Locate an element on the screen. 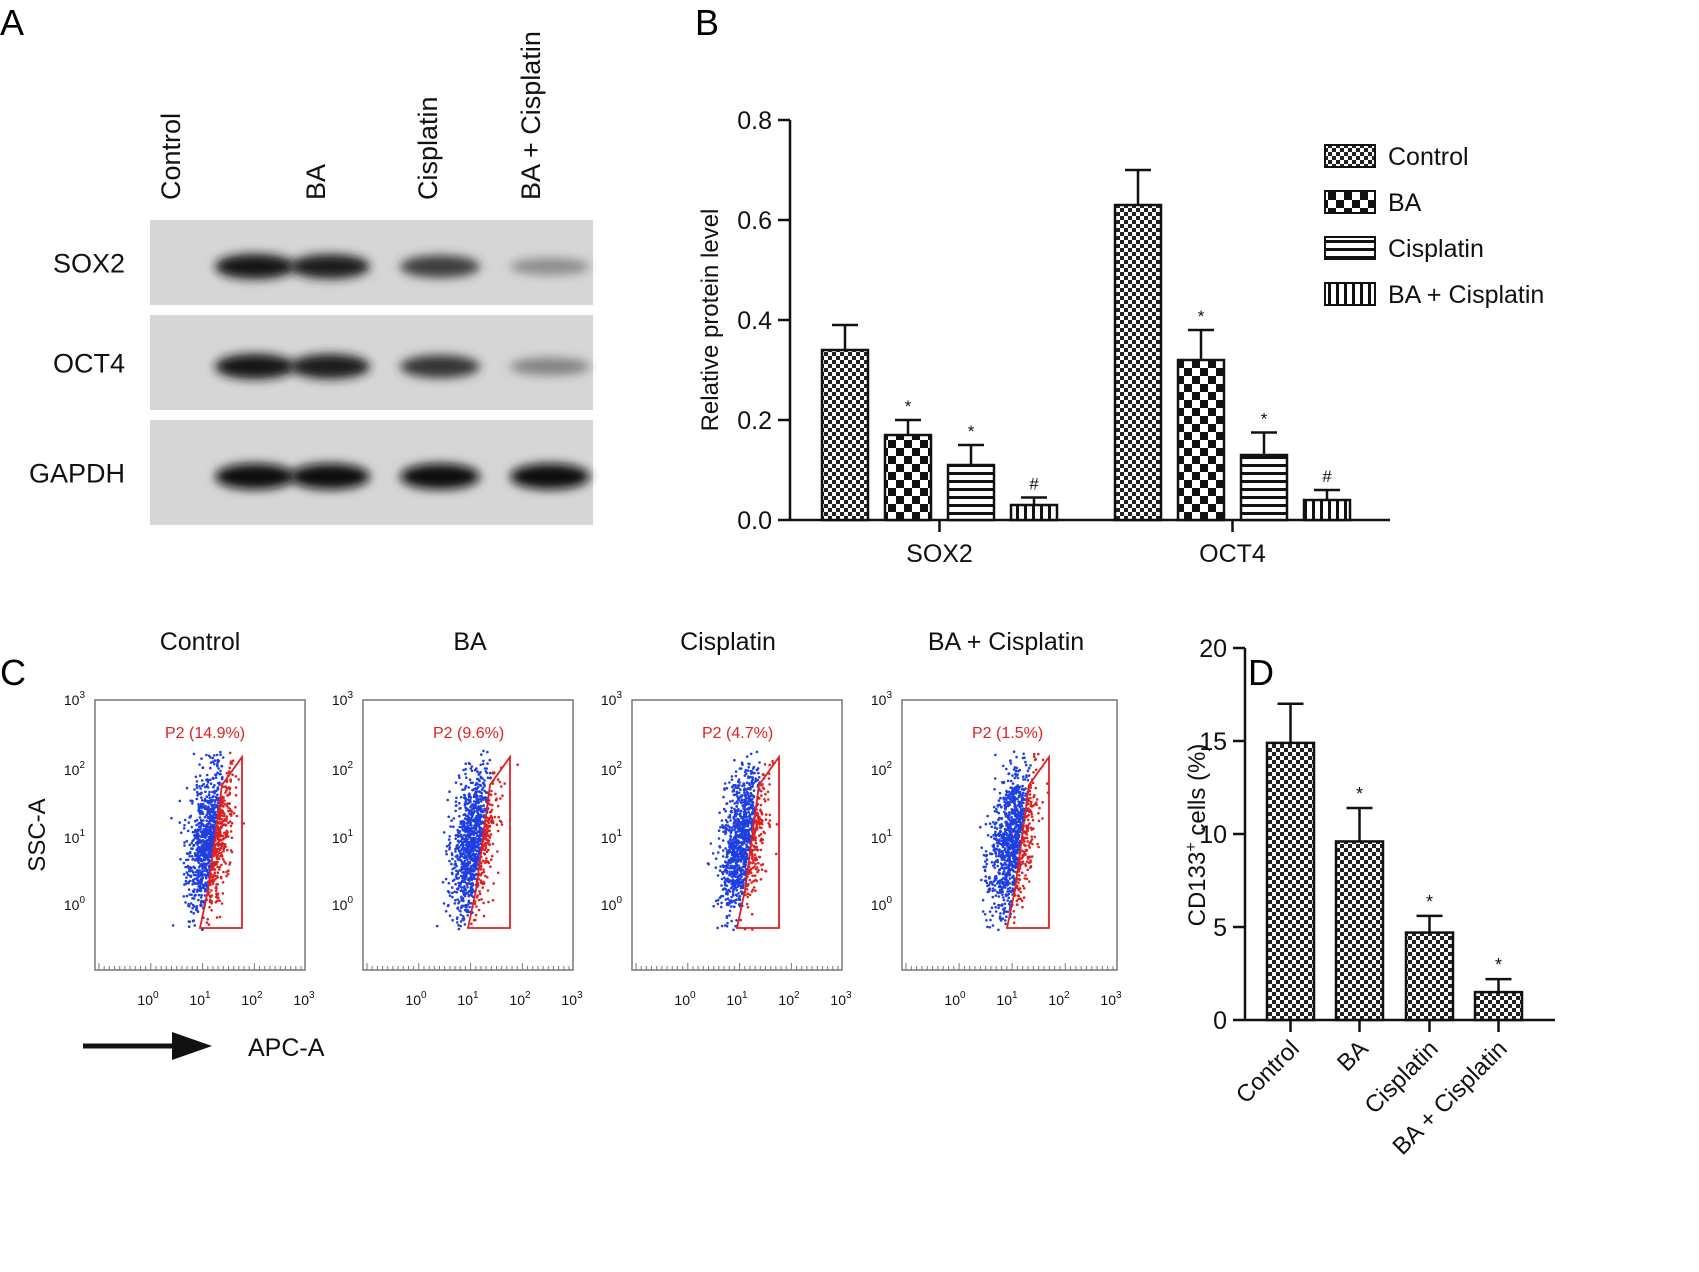  y-decade-label: 100 is located at coordinates (75, 904).